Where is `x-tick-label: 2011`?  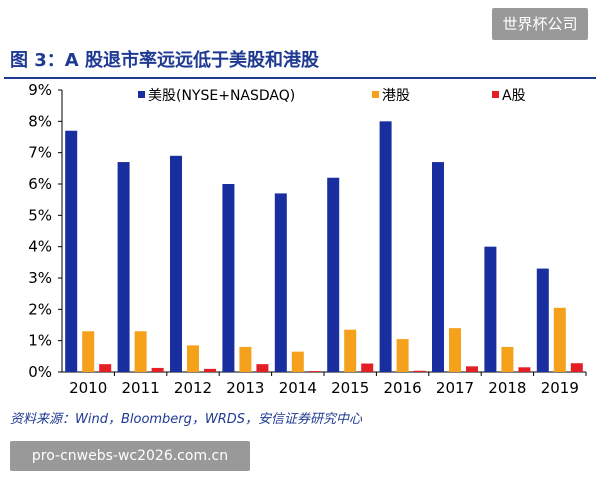
x-tick-label: 2011 is located at coordinates (141, 388).